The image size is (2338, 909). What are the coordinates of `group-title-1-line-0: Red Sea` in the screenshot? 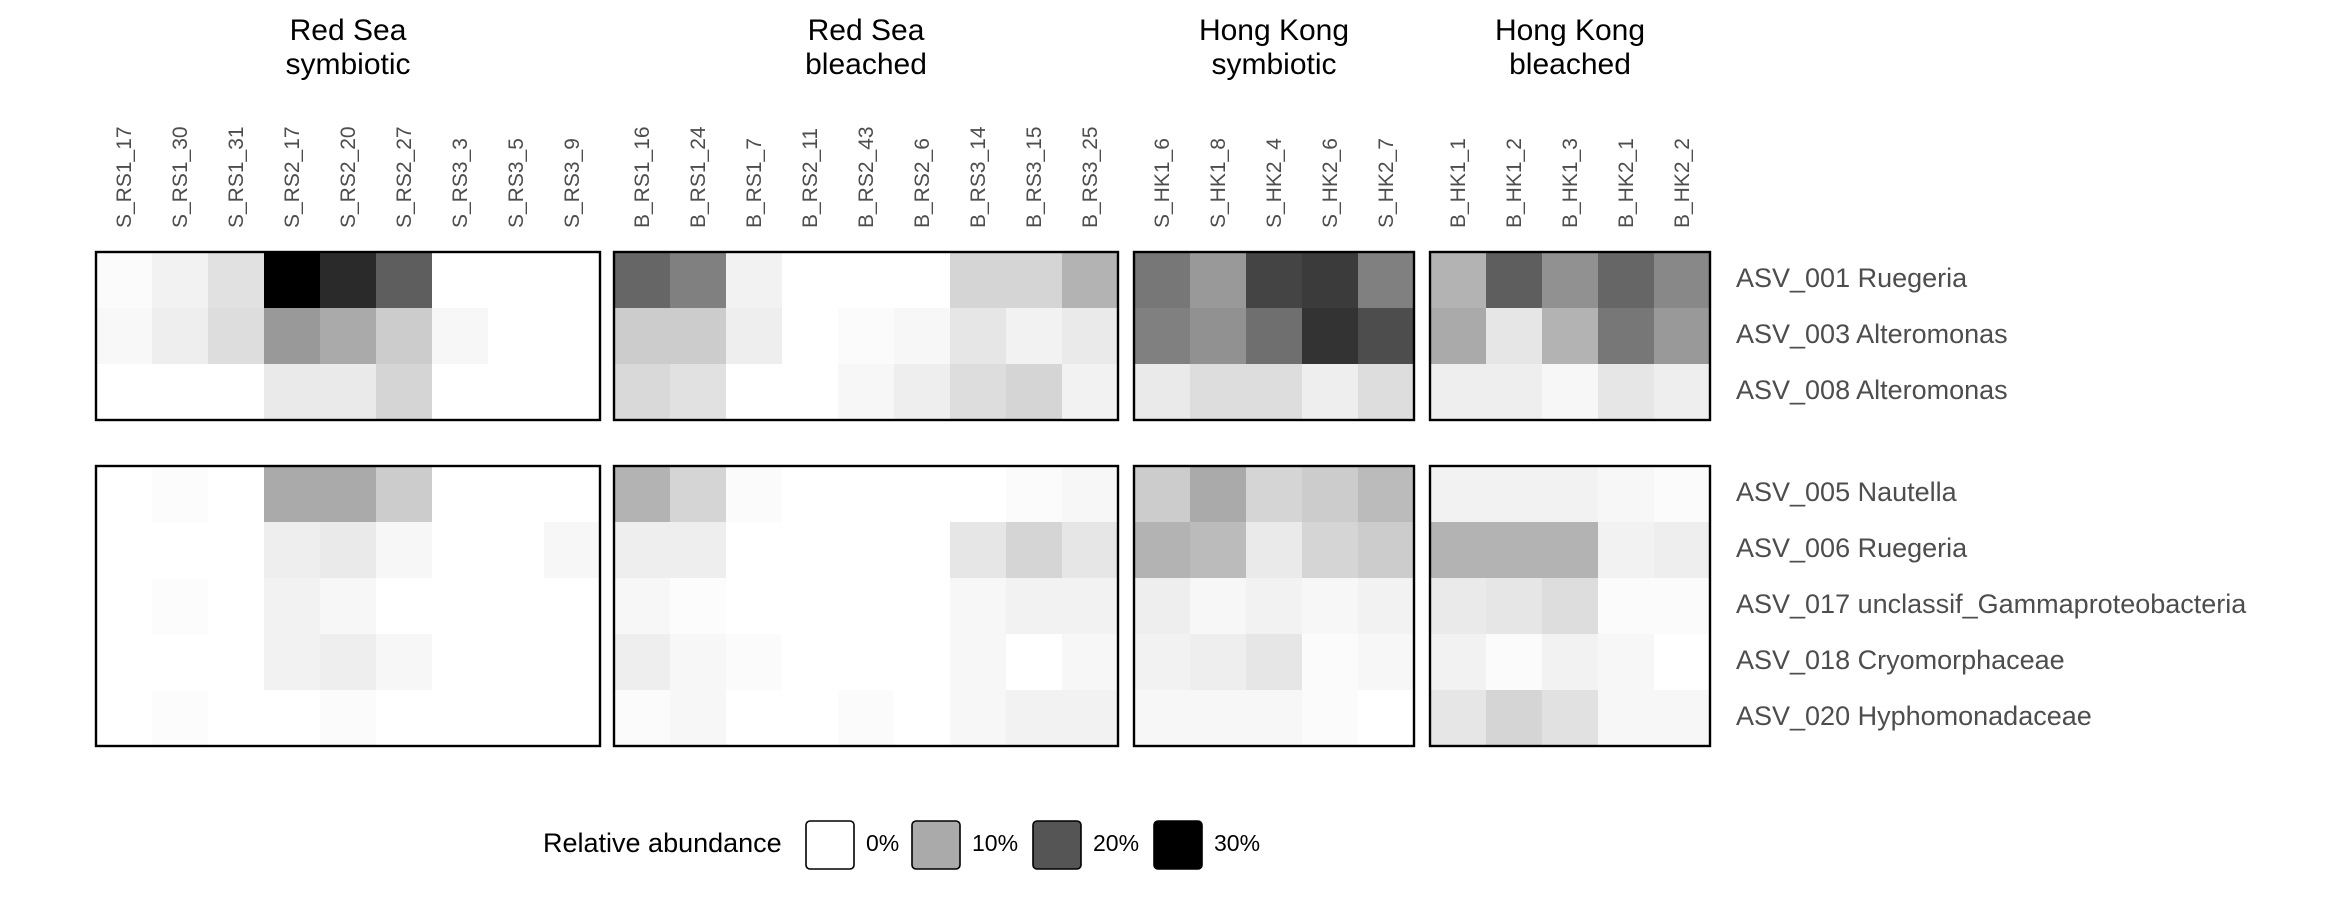 It's located at (866, 30).